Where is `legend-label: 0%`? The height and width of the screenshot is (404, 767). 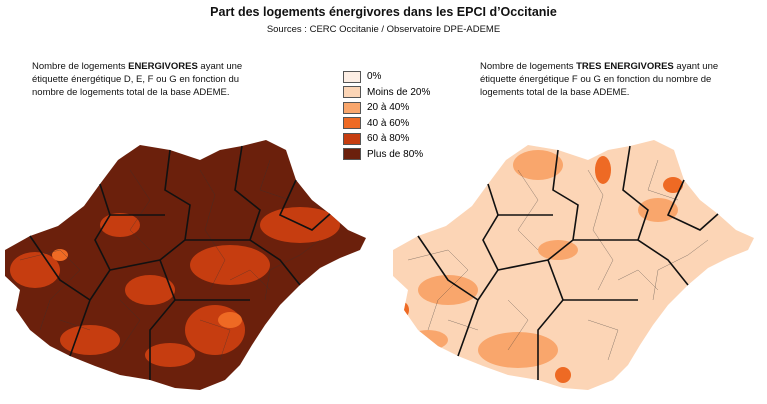
legend-label: 0% is located at coordinates (374, 77).